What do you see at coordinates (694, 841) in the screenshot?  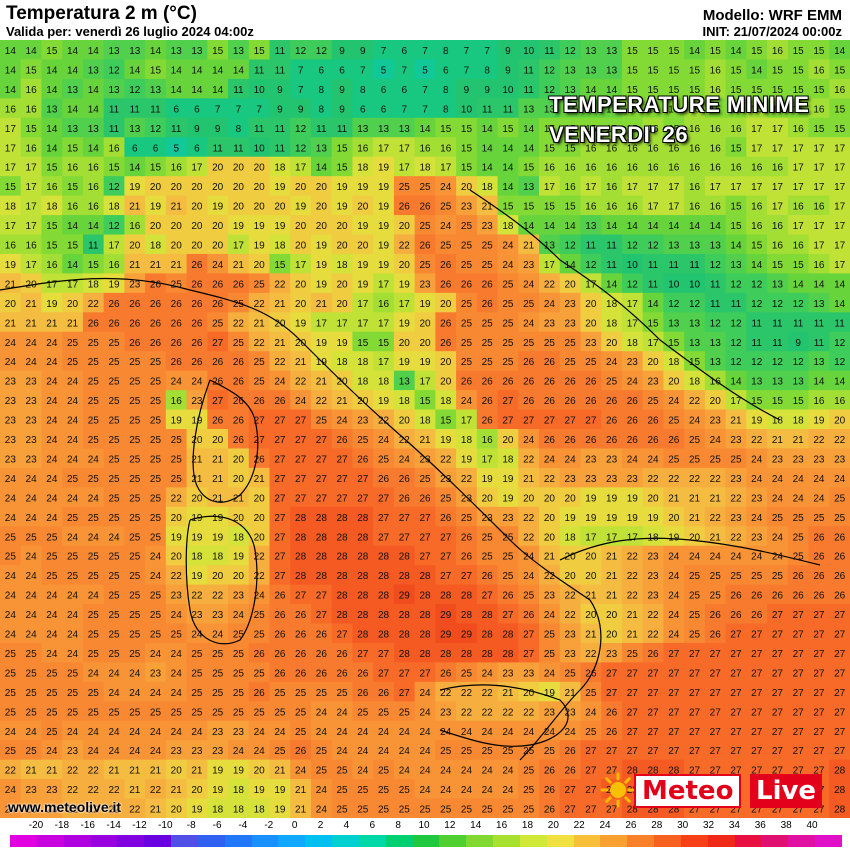 I see `colorbar-swatch` at bounding box center [694, 841].